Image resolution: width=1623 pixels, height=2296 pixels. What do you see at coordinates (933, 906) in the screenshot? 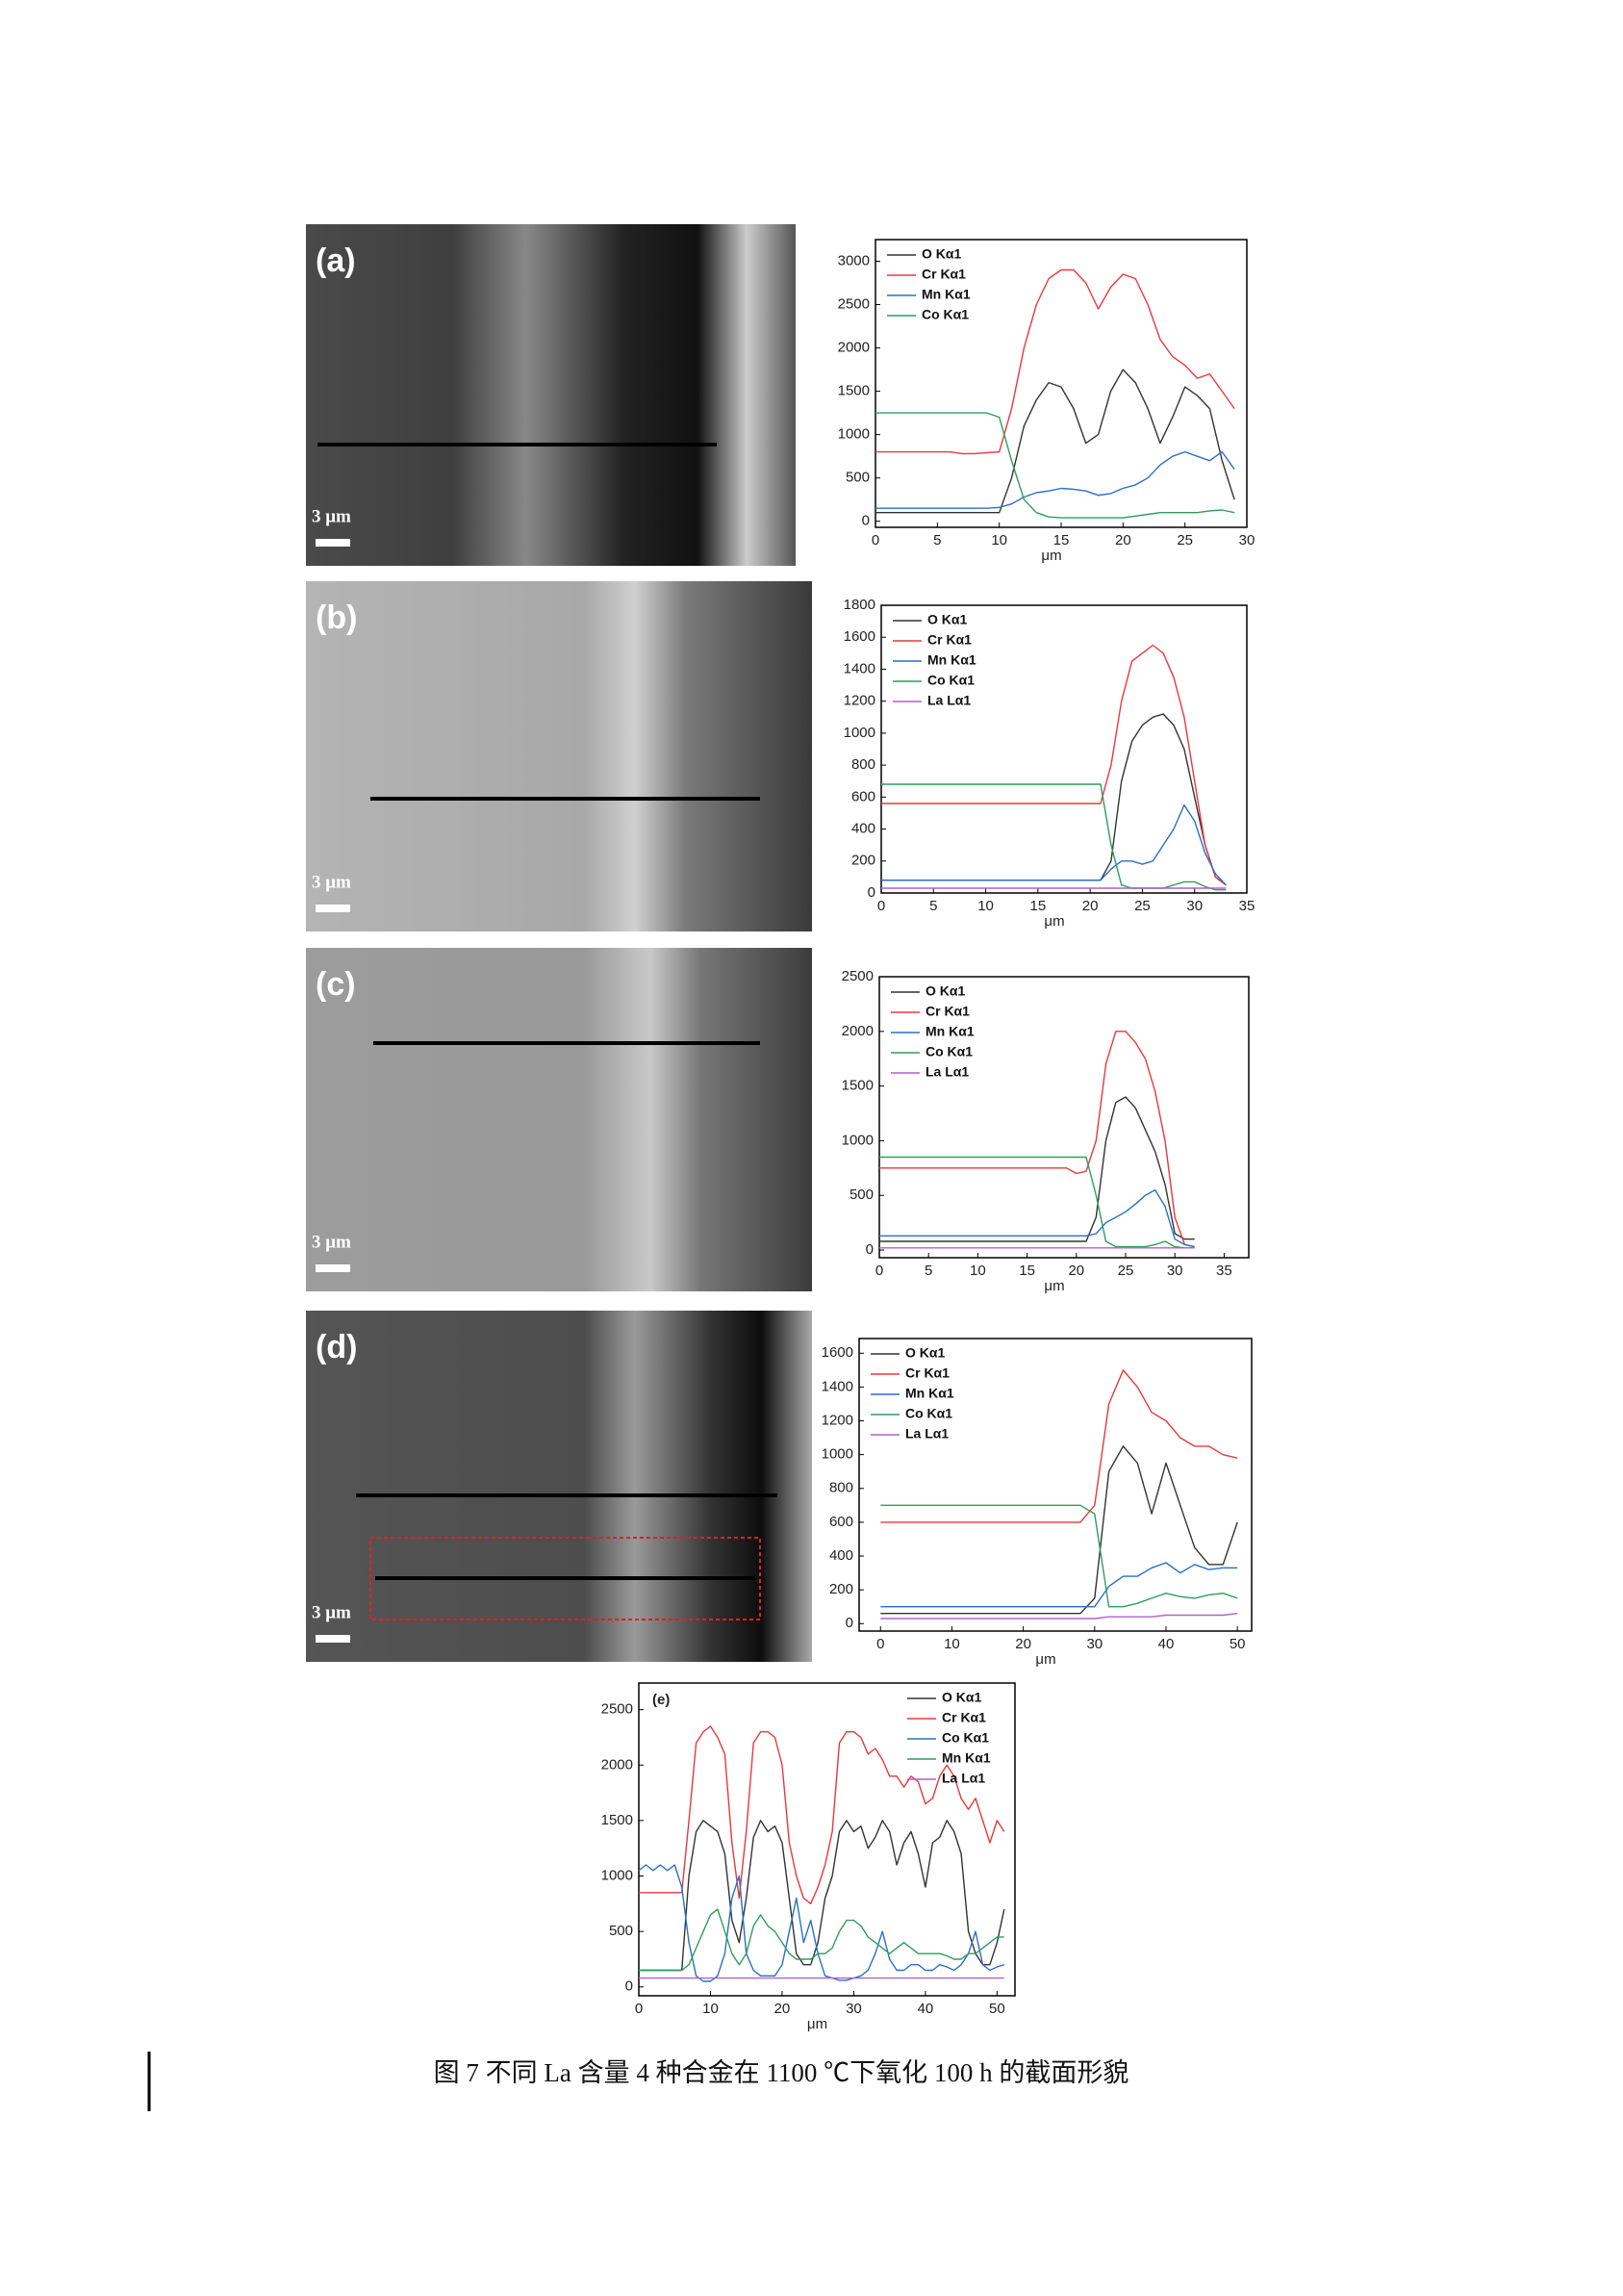
I see `x-tick-label: 5` at bounding box center [933, 906].